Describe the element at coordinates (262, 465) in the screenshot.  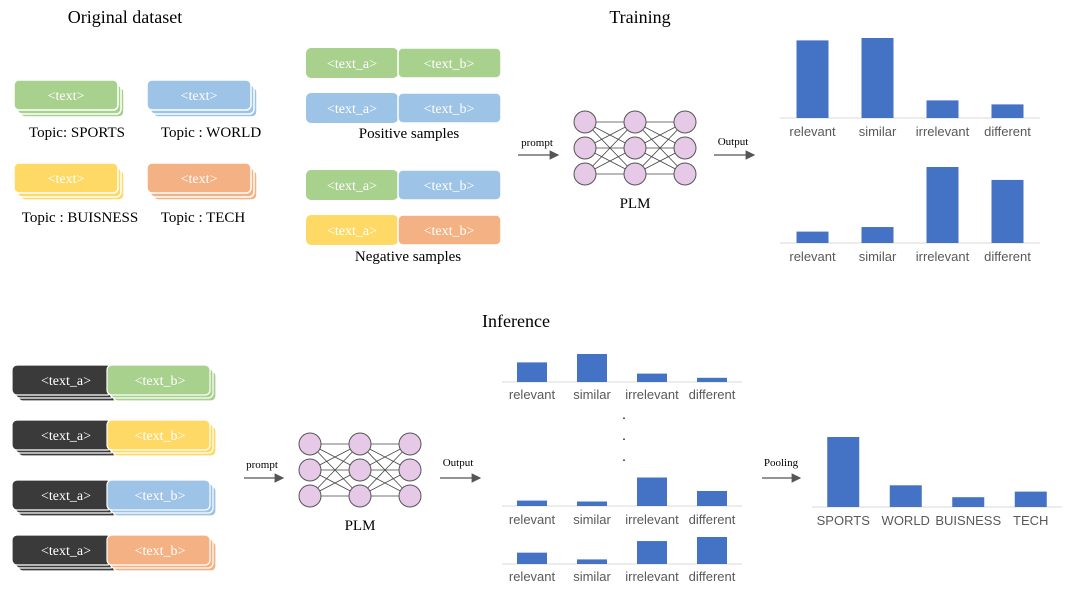
I see `inference-prompt-label: prompt` at that location.